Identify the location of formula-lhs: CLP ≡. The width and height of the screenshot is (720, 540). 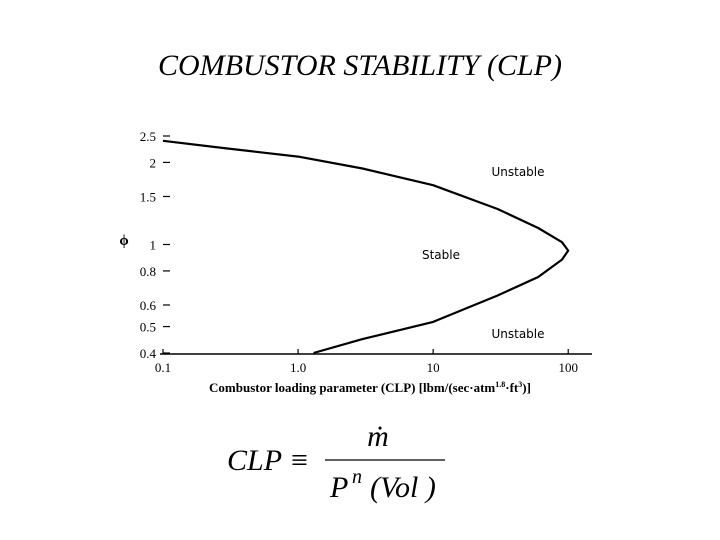
(268, 460).